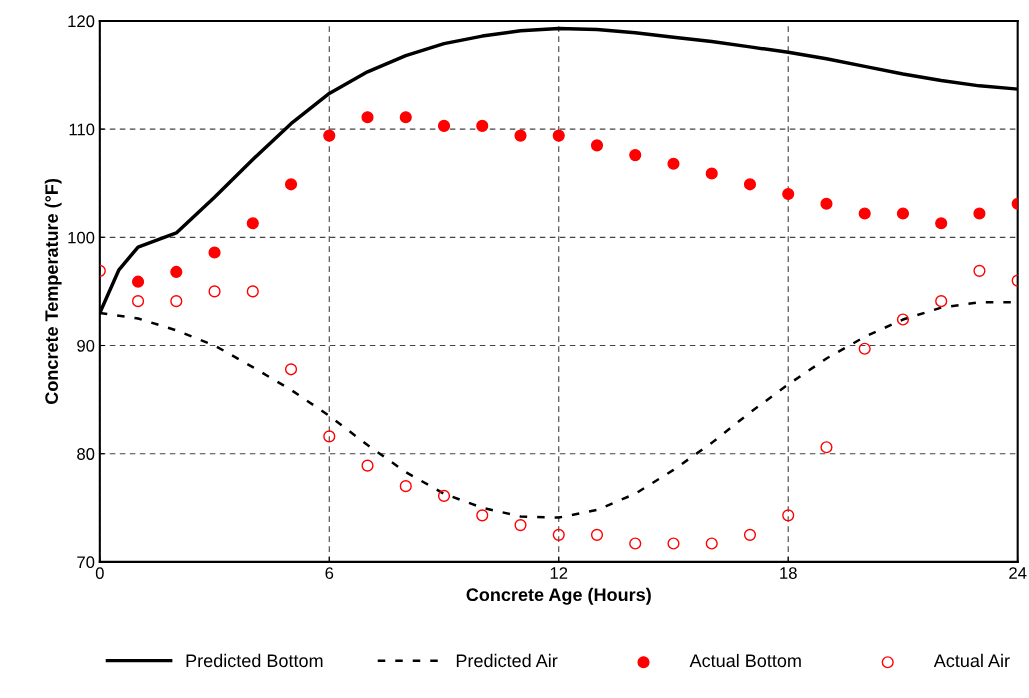  What do you see at coordinates (82, 129) in the screenshot?
I see `y-tick-label: 110` at bounding box center [82, 129].